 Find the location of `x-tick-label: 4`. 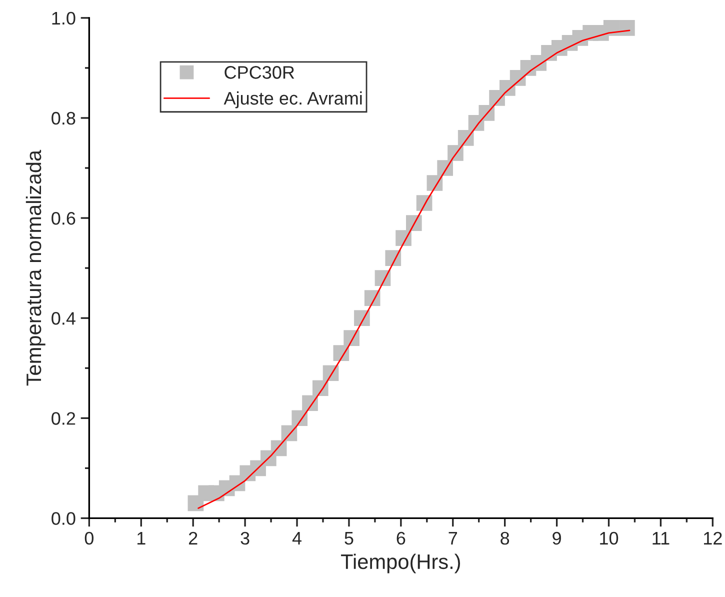

x-tick-label: 4 is located at coordinates (297, 538).